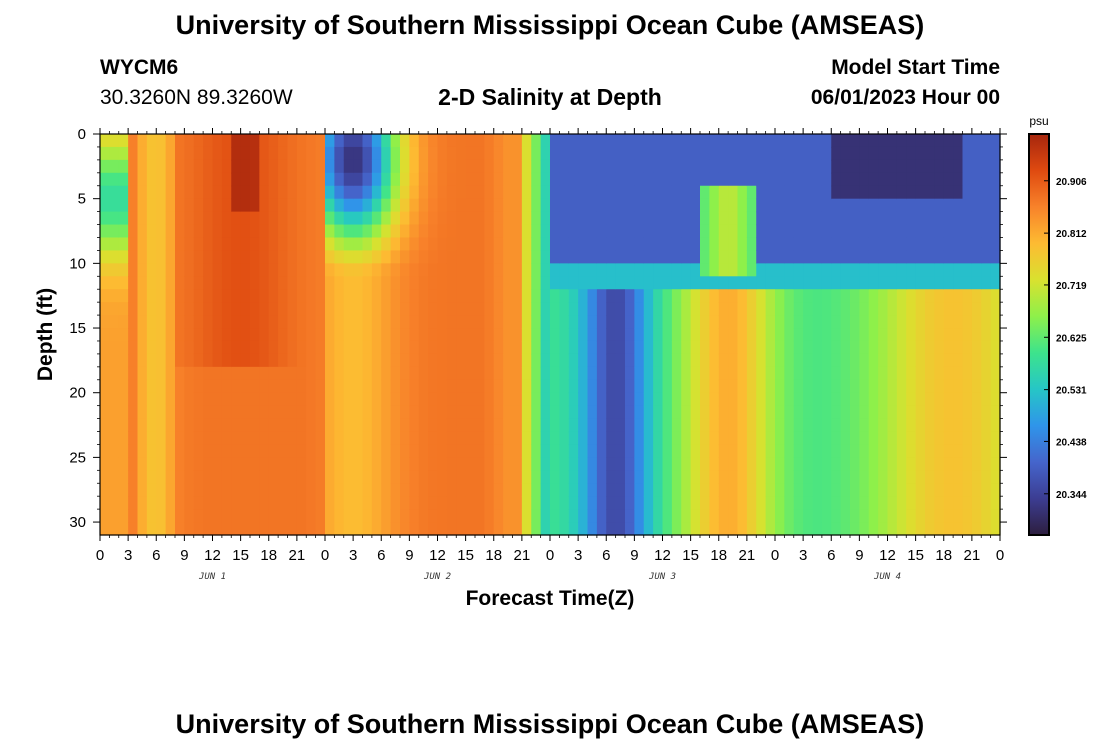  I want to click on x-tick-label: 12, so click(887, 555).